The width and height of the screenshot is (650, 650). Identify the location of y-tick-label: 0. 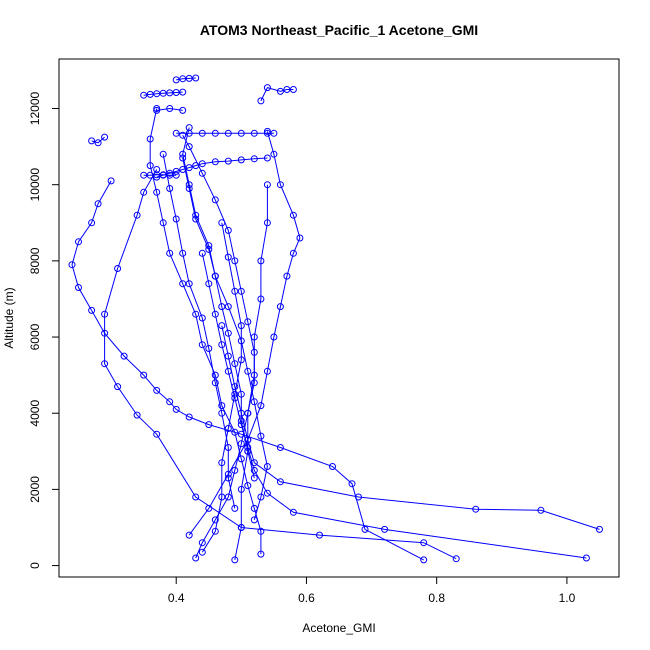
(35, 565).